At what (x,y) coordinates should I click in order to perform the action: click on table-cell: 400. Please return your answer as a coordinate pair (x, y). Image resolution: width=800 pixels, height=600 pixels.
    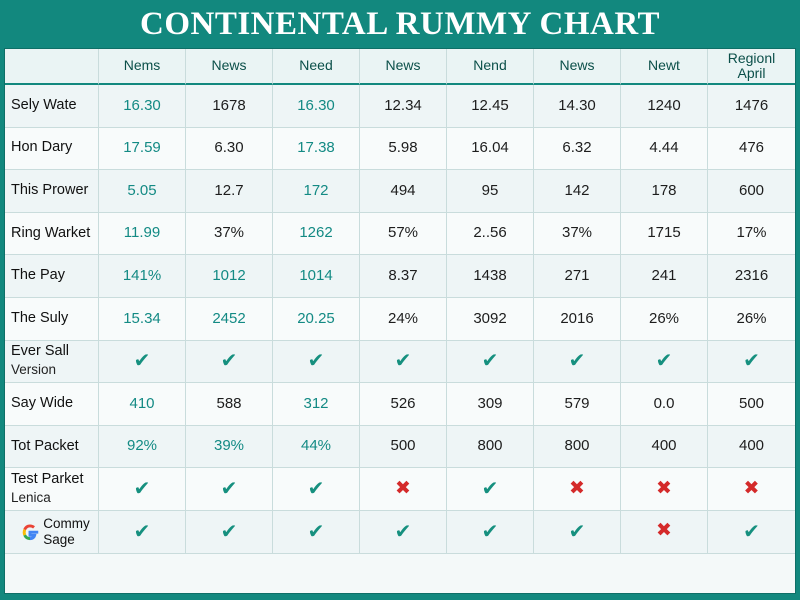
    Looking at the image, I should click on (751, 447).